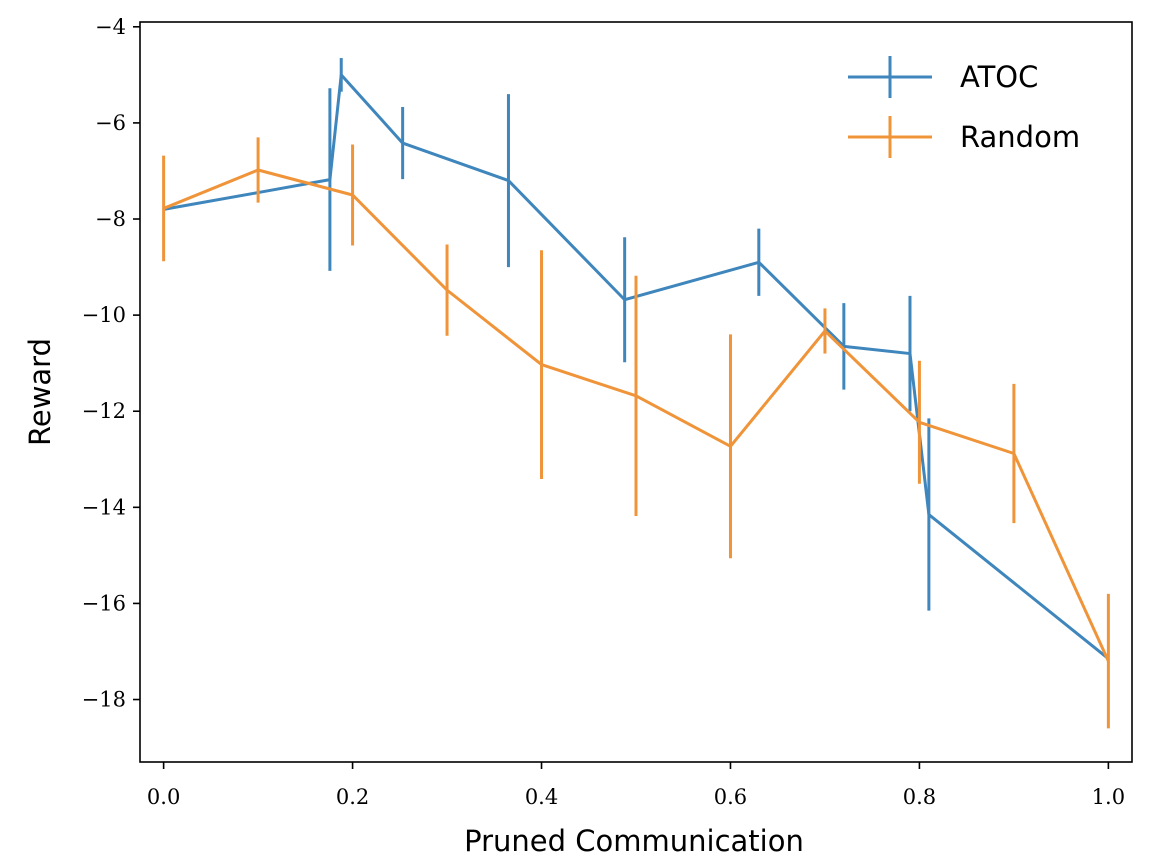  What do you see at coordinates (964, 107) in the screenshot?
I see `legend: ATOC Random` at bounding box center [964, 107].